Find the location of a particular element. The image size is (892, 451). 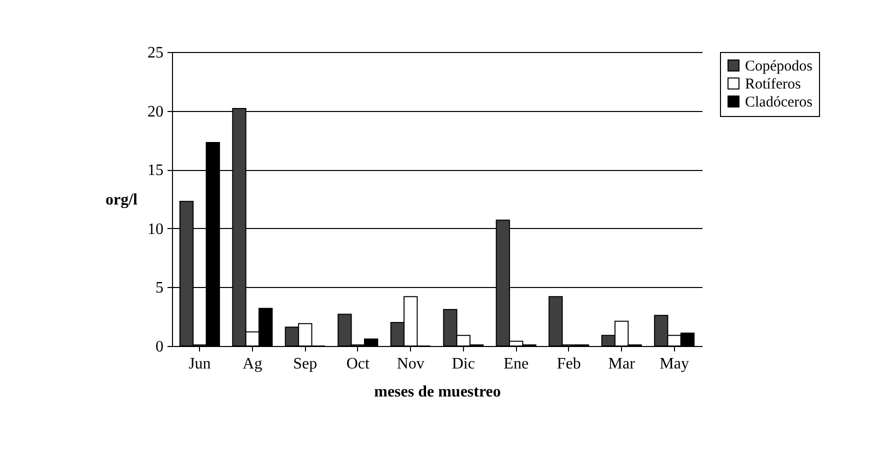

legend-label: Cladóceros is located at coordinates (779, 102).